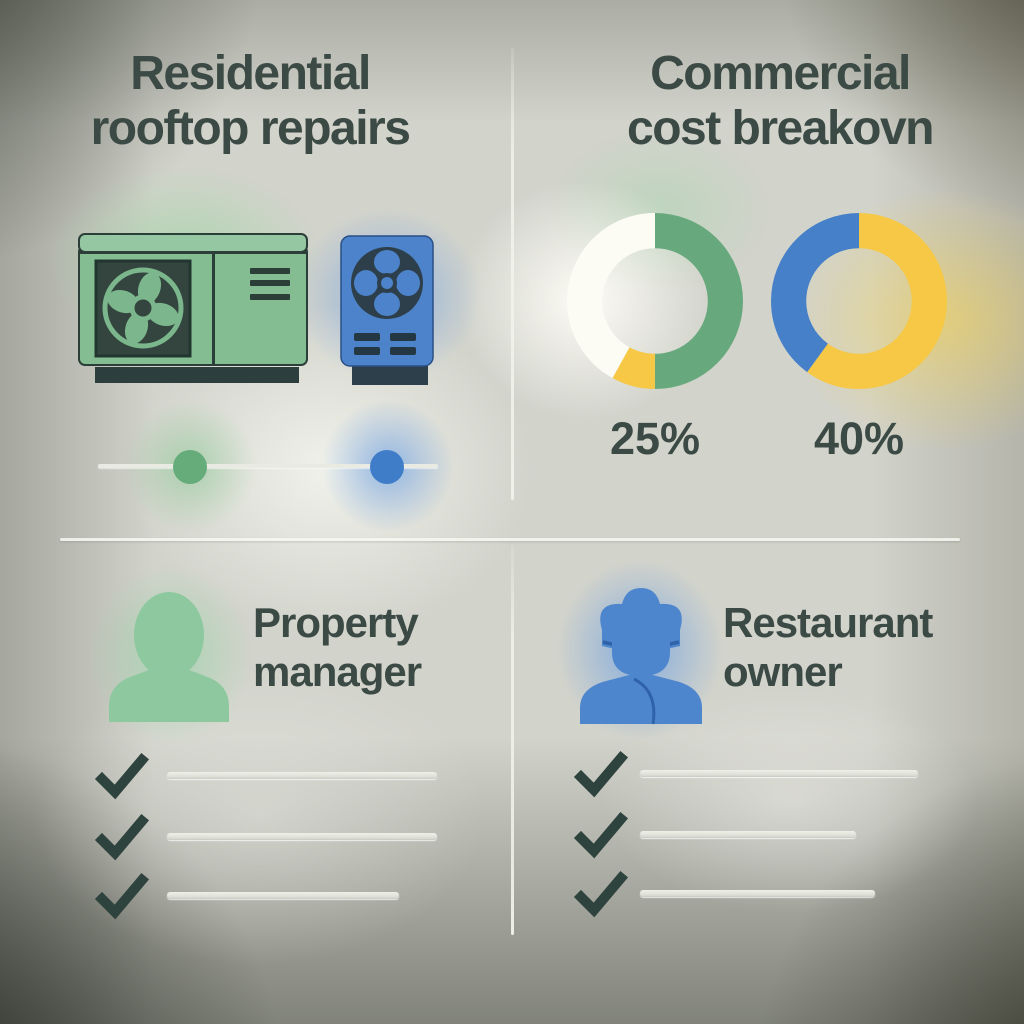 This screenshot has width=1024, height=1024. Describe the element at coordinates (655, 438) in the screenshot. I see `donut-chart-1-label: 25%` at that location.